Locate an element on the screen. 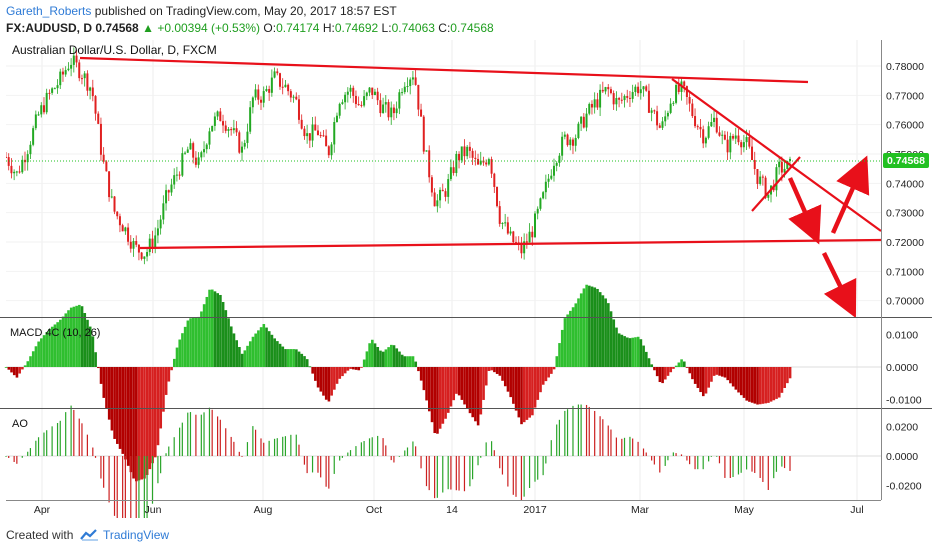 The width and height of the screenshot is (932, 550). ao-tick-label: 0.0000 is located at coordinates (902, 457).